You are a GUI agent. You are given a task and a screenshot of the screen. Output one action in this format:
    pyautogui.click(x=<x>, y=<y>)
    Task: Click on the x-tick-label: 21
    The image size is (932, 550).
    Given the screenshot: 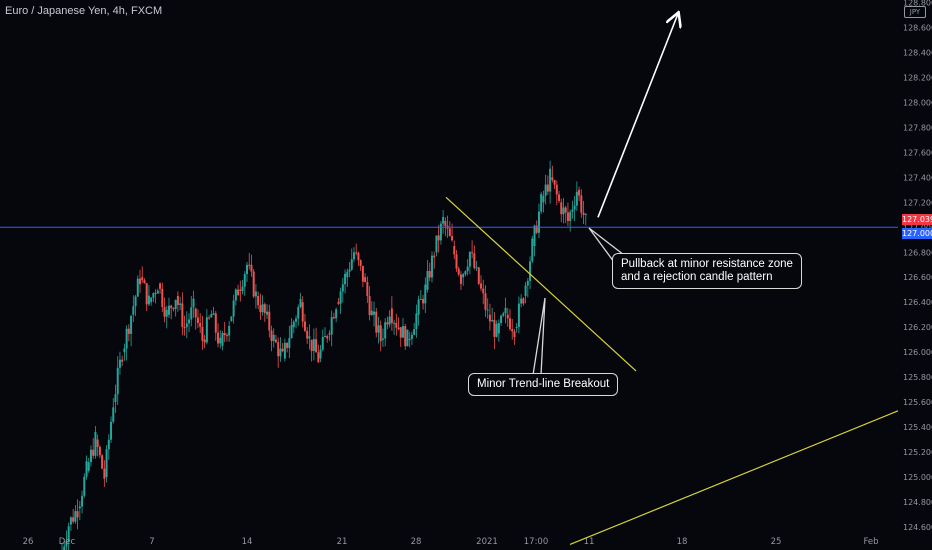 What is the action you would take?
    pyautogui.click(x=342, y=542)
    